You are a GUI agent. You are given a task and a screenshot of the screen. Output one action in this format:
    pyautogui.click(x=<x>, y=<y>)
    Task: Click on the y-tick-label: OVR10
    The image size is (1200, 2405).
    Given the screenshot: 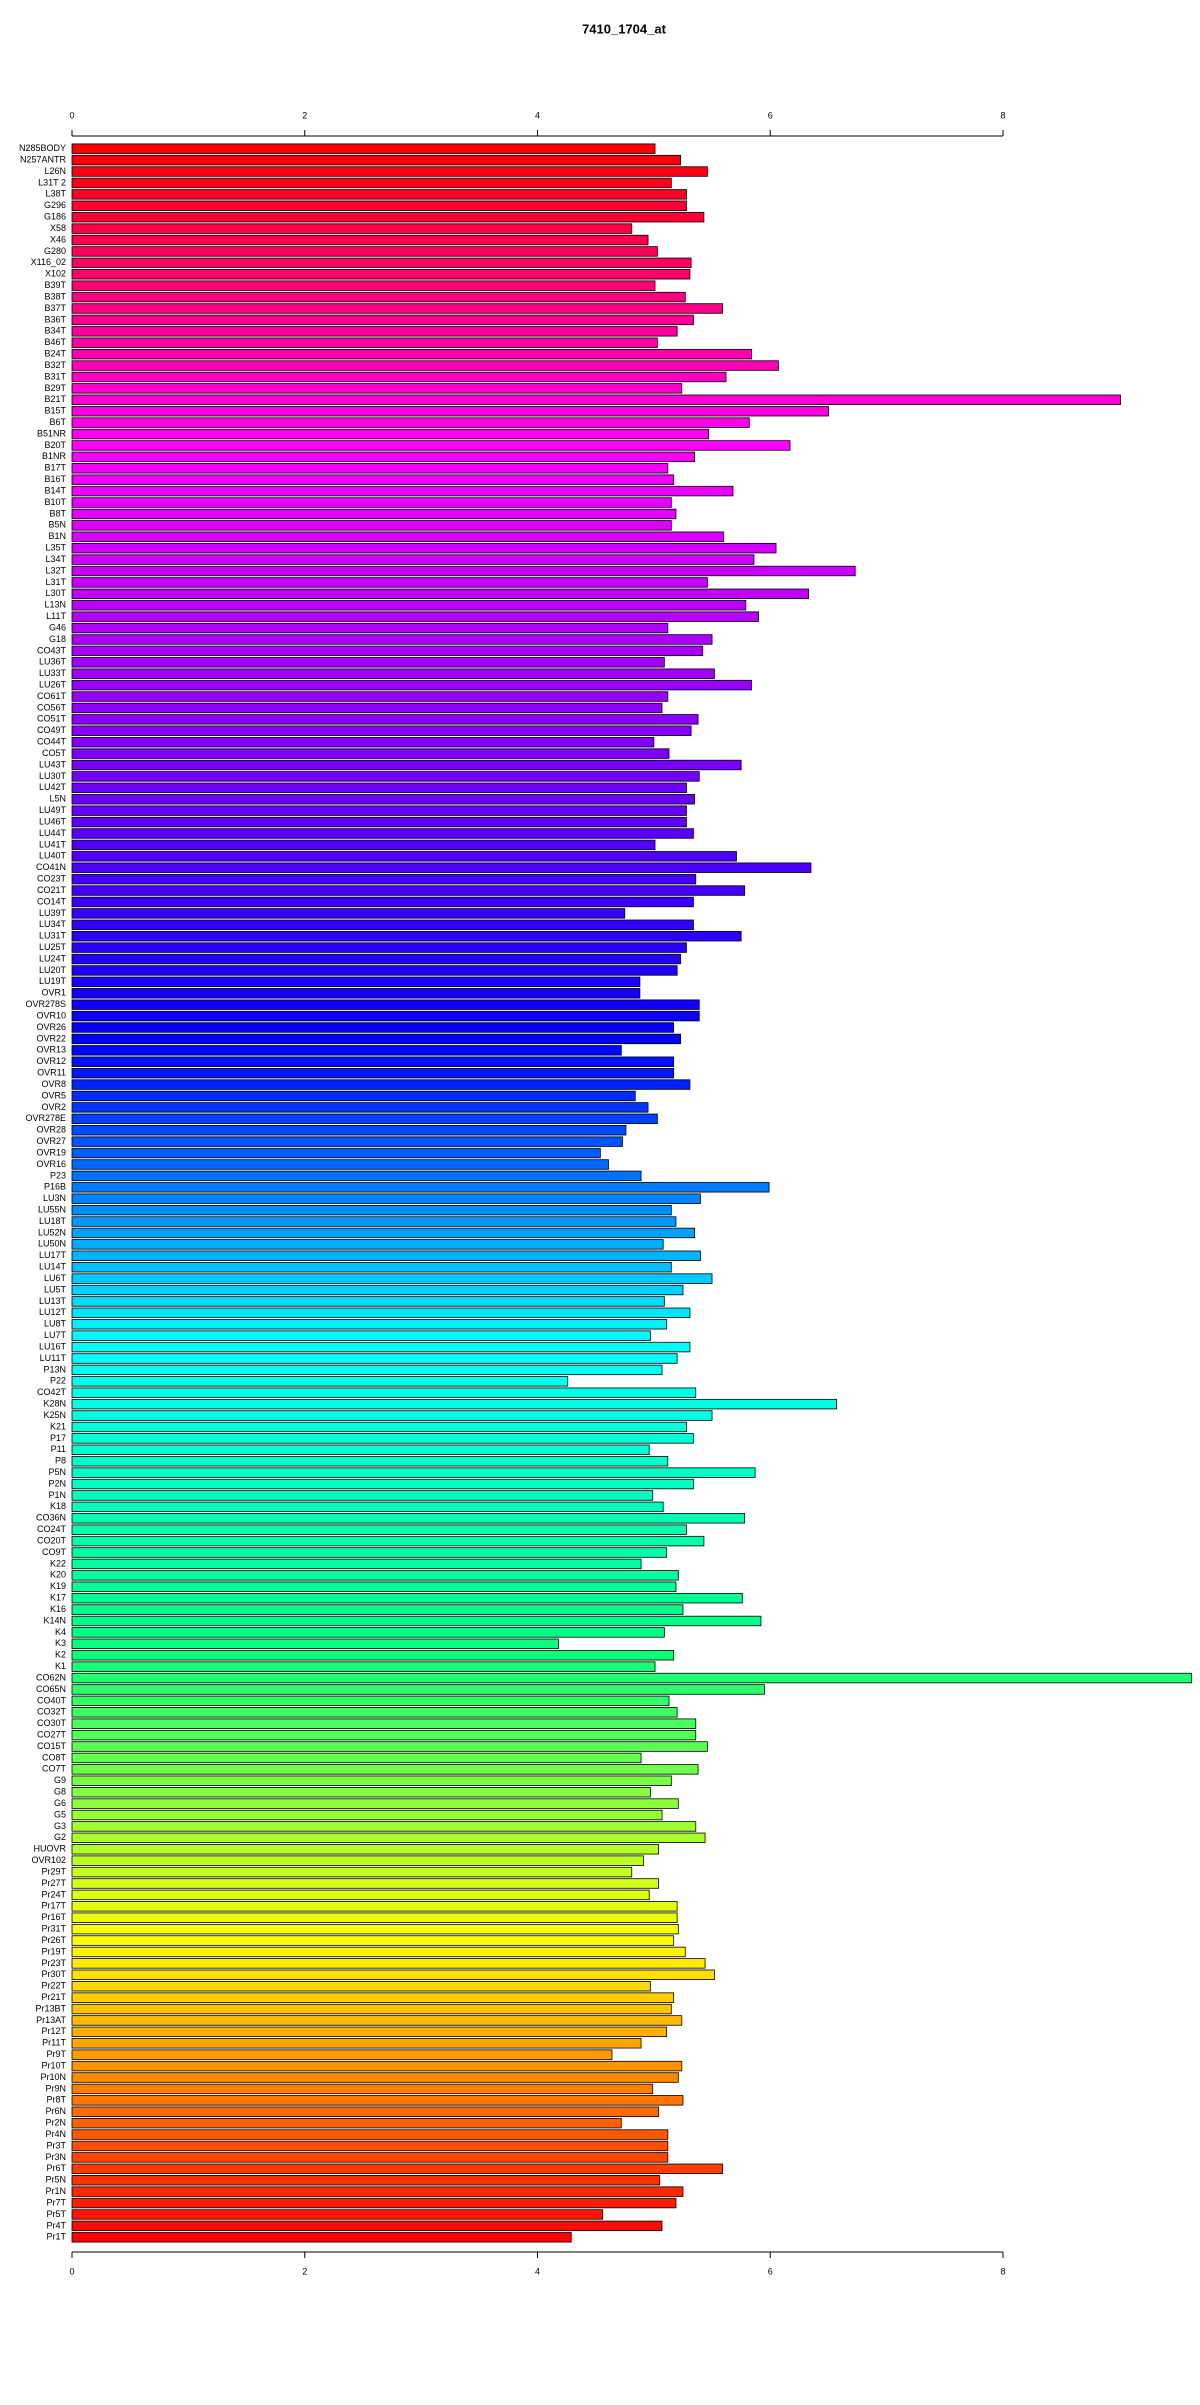 What is the action you would take?
    pyautogui.click(x=51, y=1015)
    